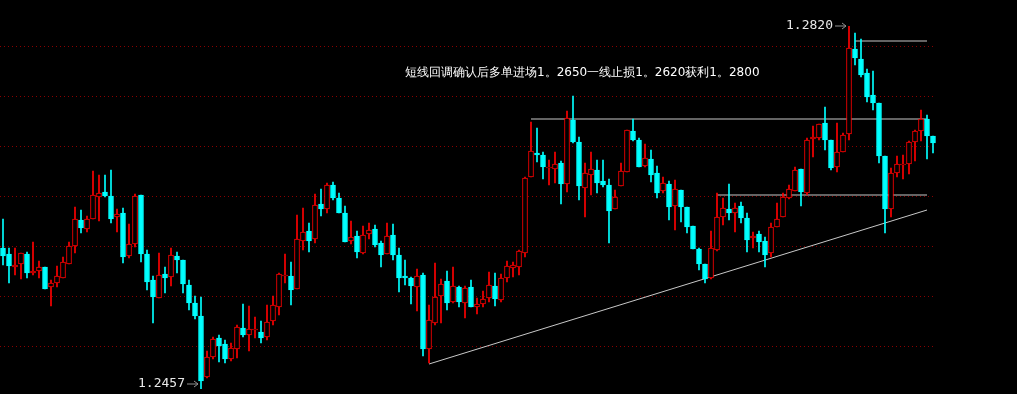 The height and width of the screenshot is (394, 1017). I want to click on annotation: 短线回调确认后多单进场1。2650一线止损1。2620获利1。2800, so click(582, 72).